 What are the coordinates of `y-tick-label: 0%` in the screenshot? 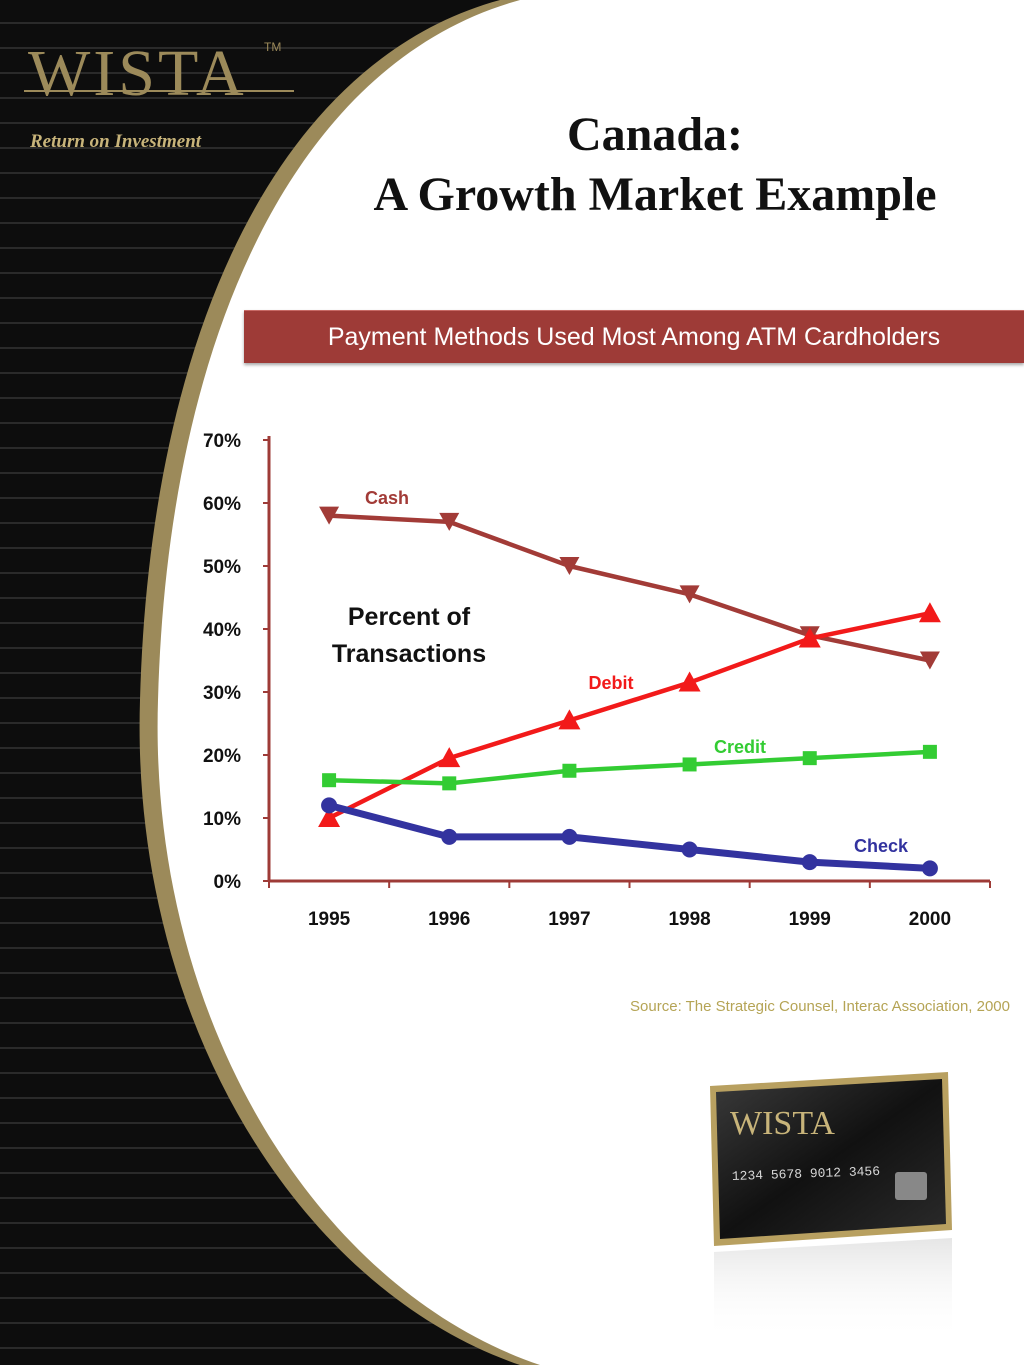 It's located at (228, 882).